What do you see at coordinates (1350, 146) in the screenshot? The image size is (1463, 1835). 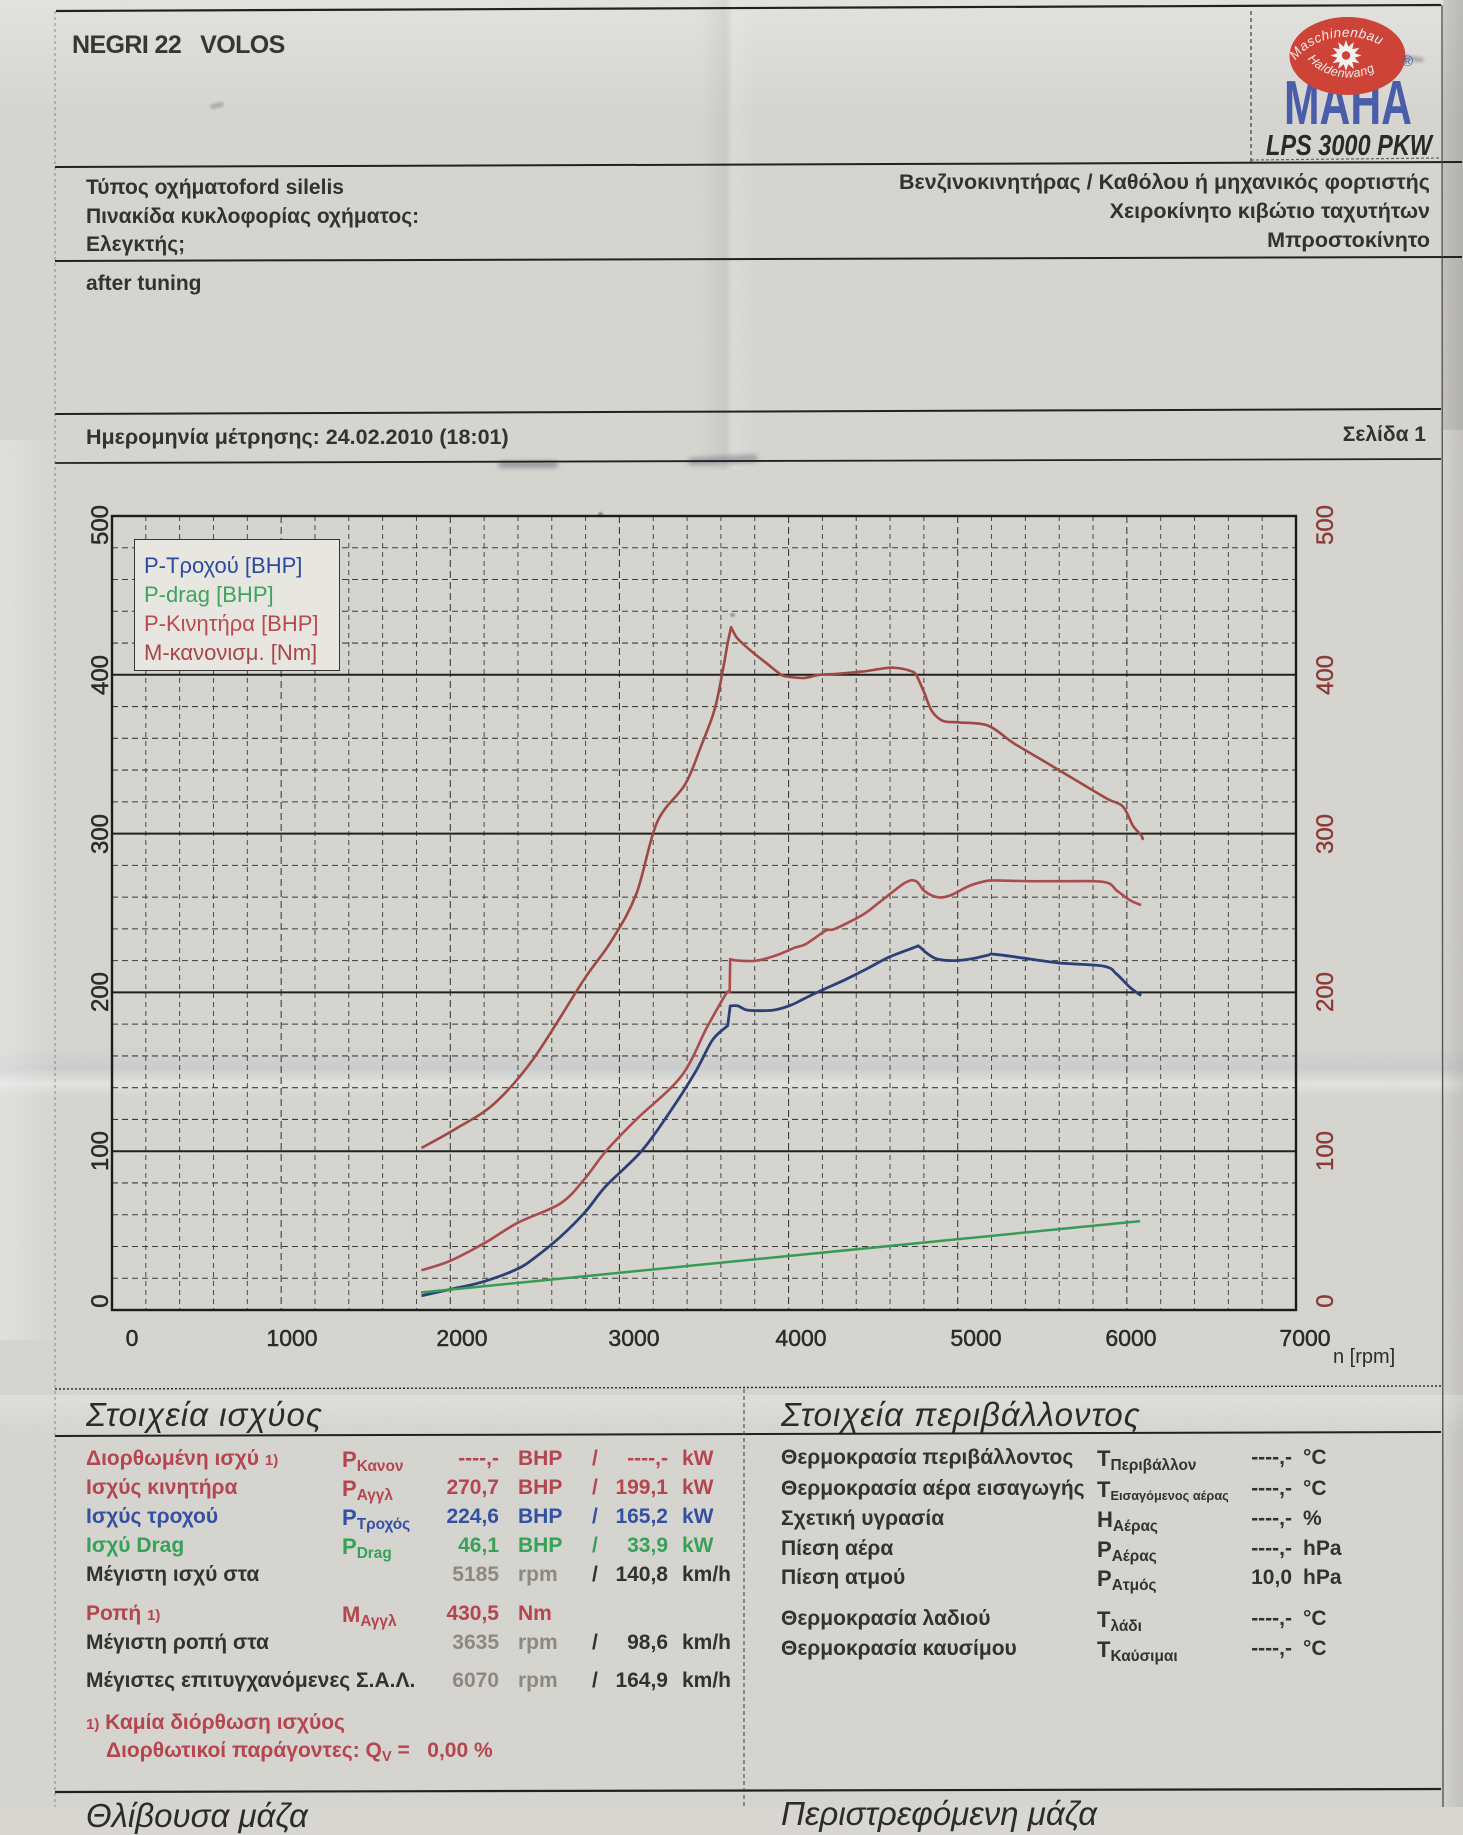 I see `svg-text: LPS 3000 PKW` at bounding box center [1350, 146].